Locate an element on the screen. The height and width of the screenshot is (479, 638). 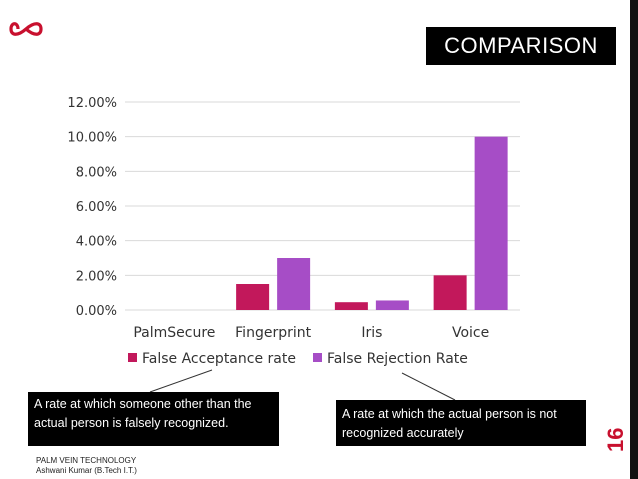
y-tick-label: 12.00% is located at coordinates (92, 103).